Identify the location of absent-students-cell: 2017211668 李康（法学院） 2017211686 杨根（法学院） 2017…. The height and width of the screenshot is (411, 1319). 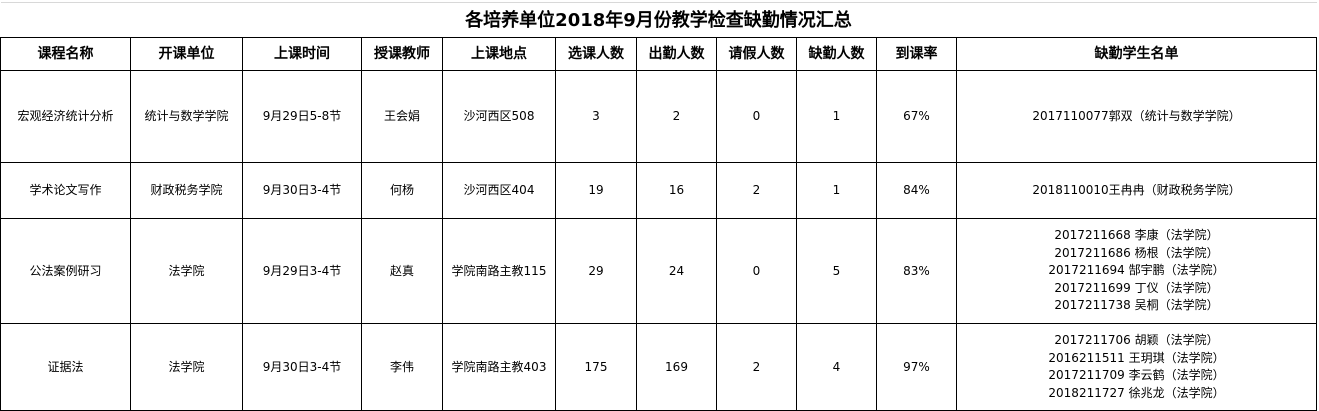
(1136, 271).